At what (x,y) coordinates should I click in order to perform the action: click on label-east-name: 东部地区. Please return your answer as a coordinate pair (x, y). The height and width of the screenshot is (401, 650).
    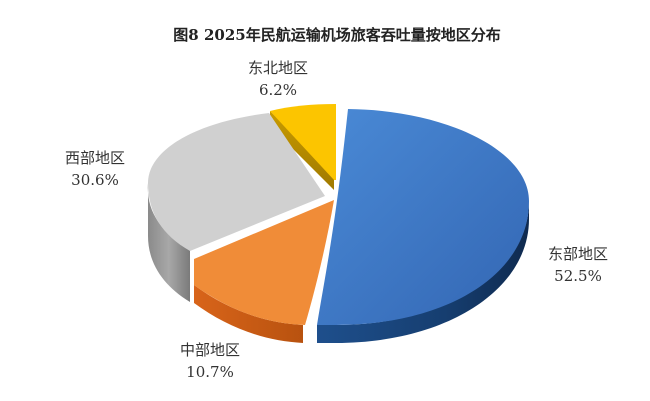
    Looking at the image, I should click on (578, 254).